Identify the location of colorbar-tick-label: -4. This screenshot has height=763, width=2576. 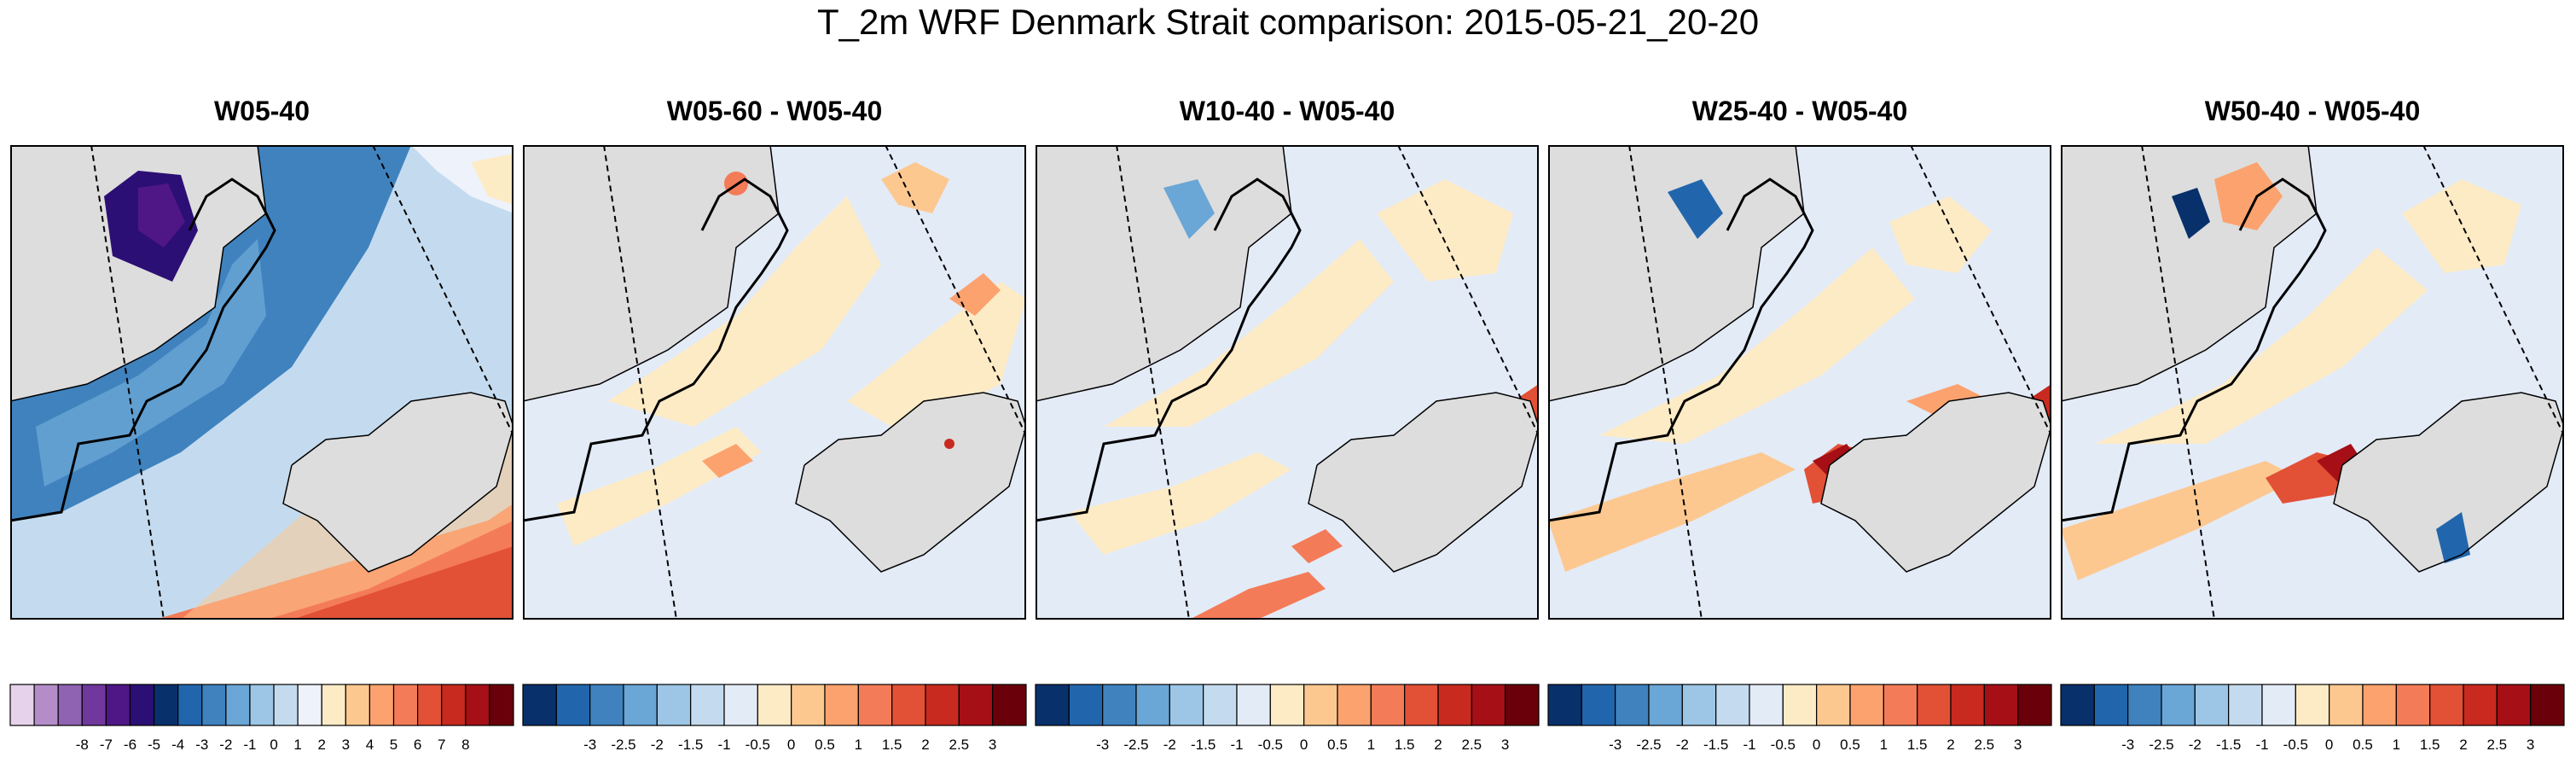
(177, 745).